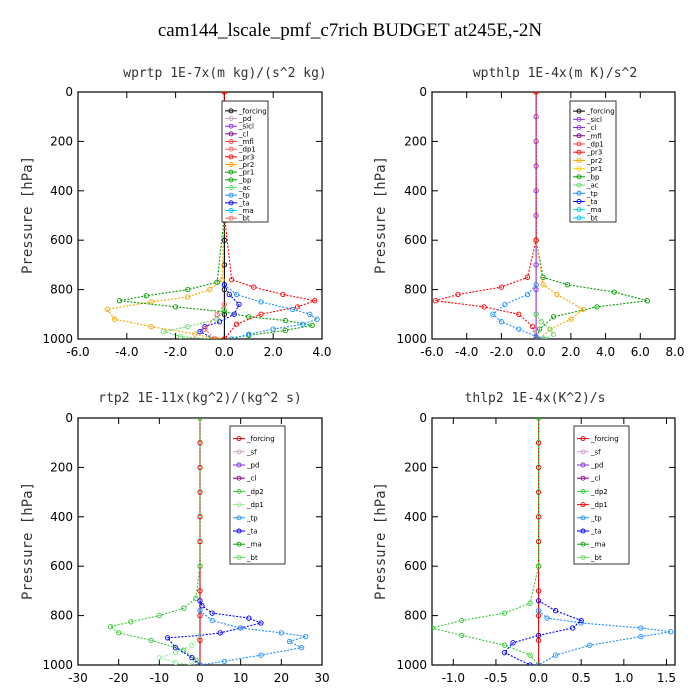 This screenshot has width=700, height=700. What do you see at coordinates (581, 678) in the screenshot?
I see `x-tick-label: 0.5` at bounding box center [581, 678].